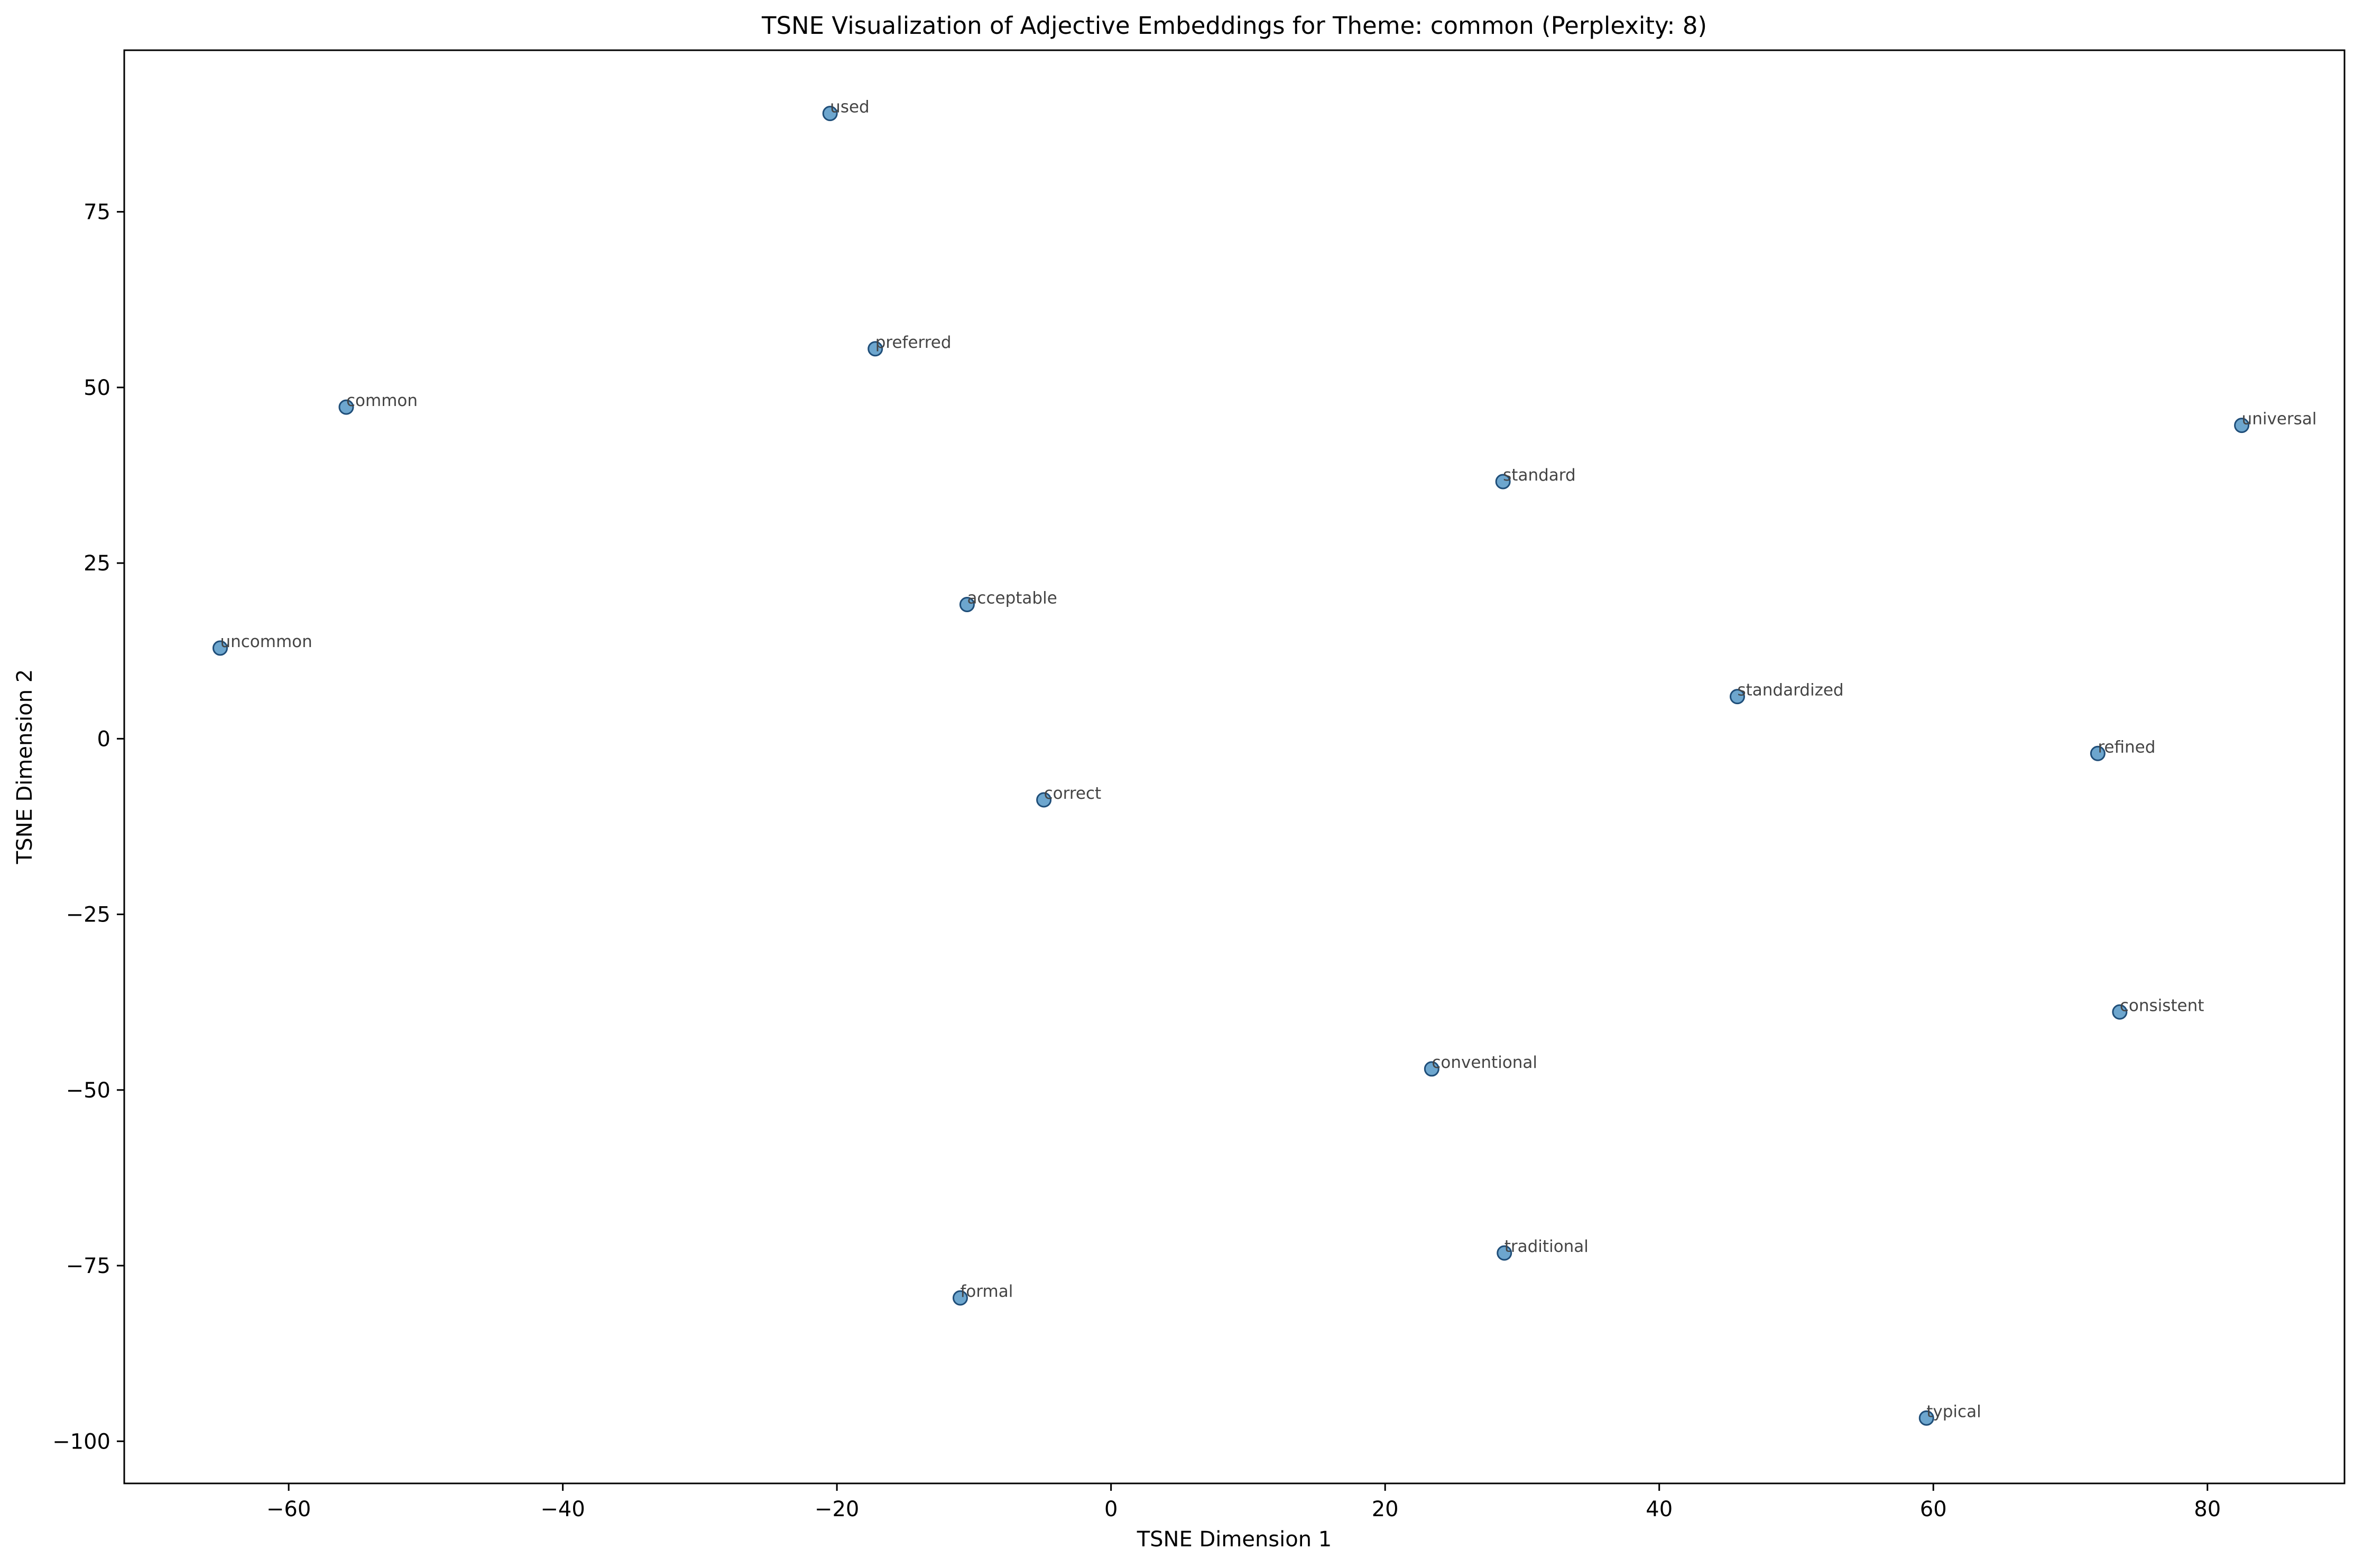 The image size is (2363, 1568). What do you see at coordinates (2242, 425) in the screenshot?
I see `data-point-universal` at bounding box center [2242, 425].